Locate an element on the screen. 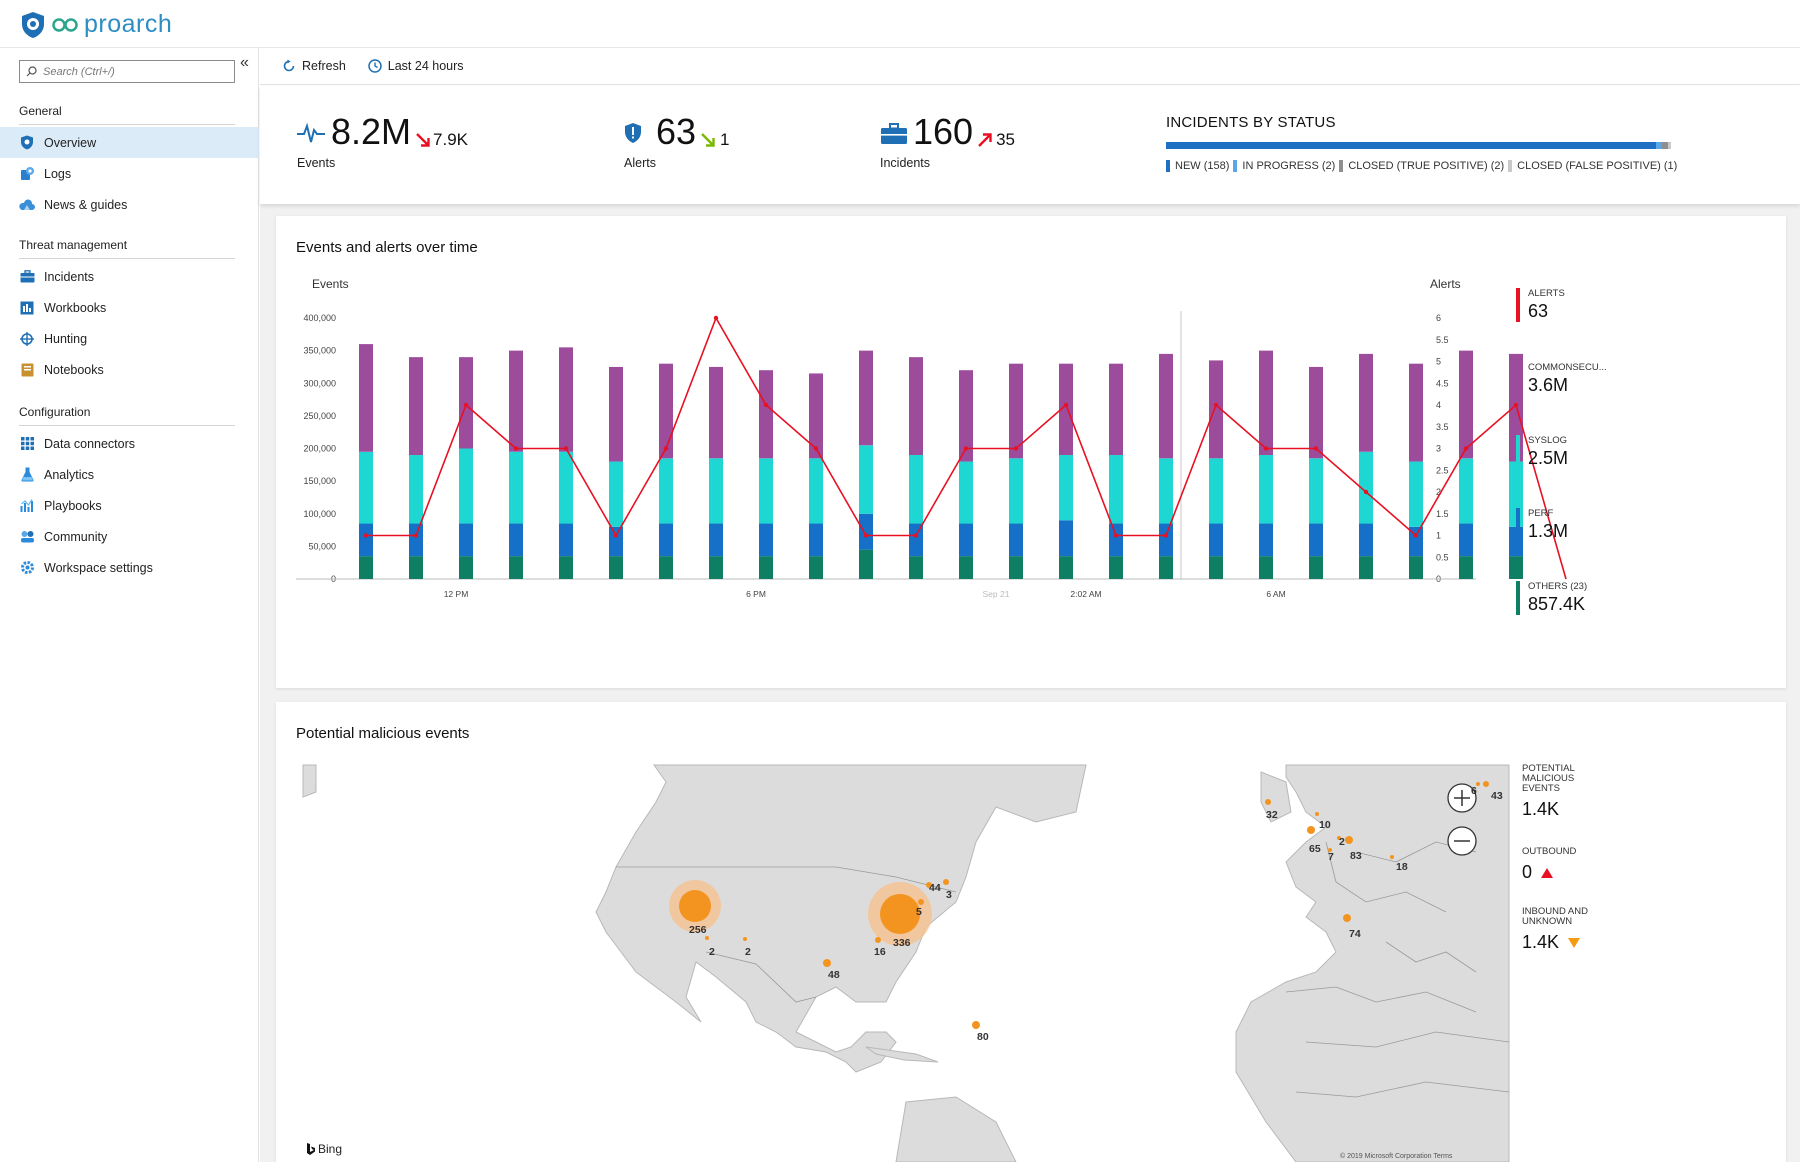 This screenshot has width=1800, height=1162. potential-malicious-events-stat: POTENTIAL MALICIOUS EVENTS 1.4K is located at coordinates (1553, 792).